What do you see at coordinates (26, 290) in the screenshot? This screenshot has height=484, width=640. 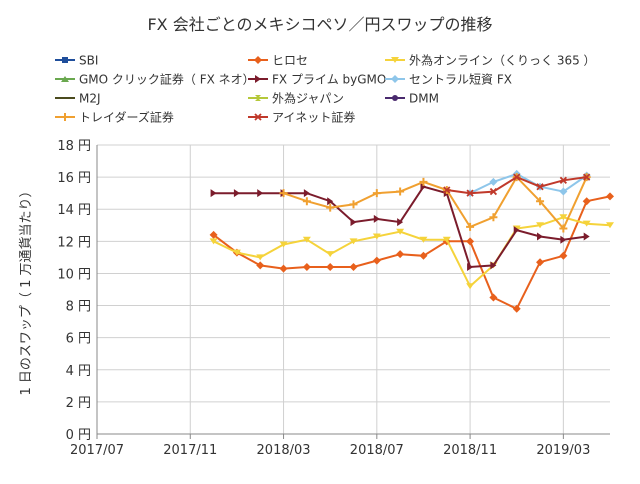 I see `y-axis-label: 1 日のスワップ（ 1 万通貨当たり）` at bounding box center [26, 290].